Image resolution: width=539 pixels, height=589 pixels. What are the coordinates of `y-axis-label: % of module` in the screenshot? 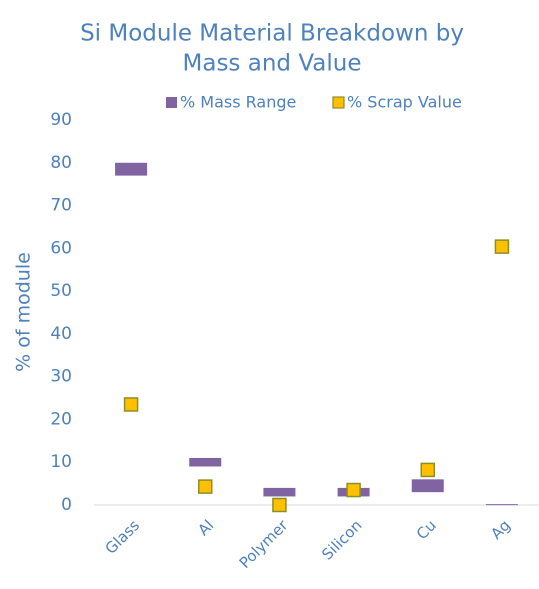 It's located at (24, 312).